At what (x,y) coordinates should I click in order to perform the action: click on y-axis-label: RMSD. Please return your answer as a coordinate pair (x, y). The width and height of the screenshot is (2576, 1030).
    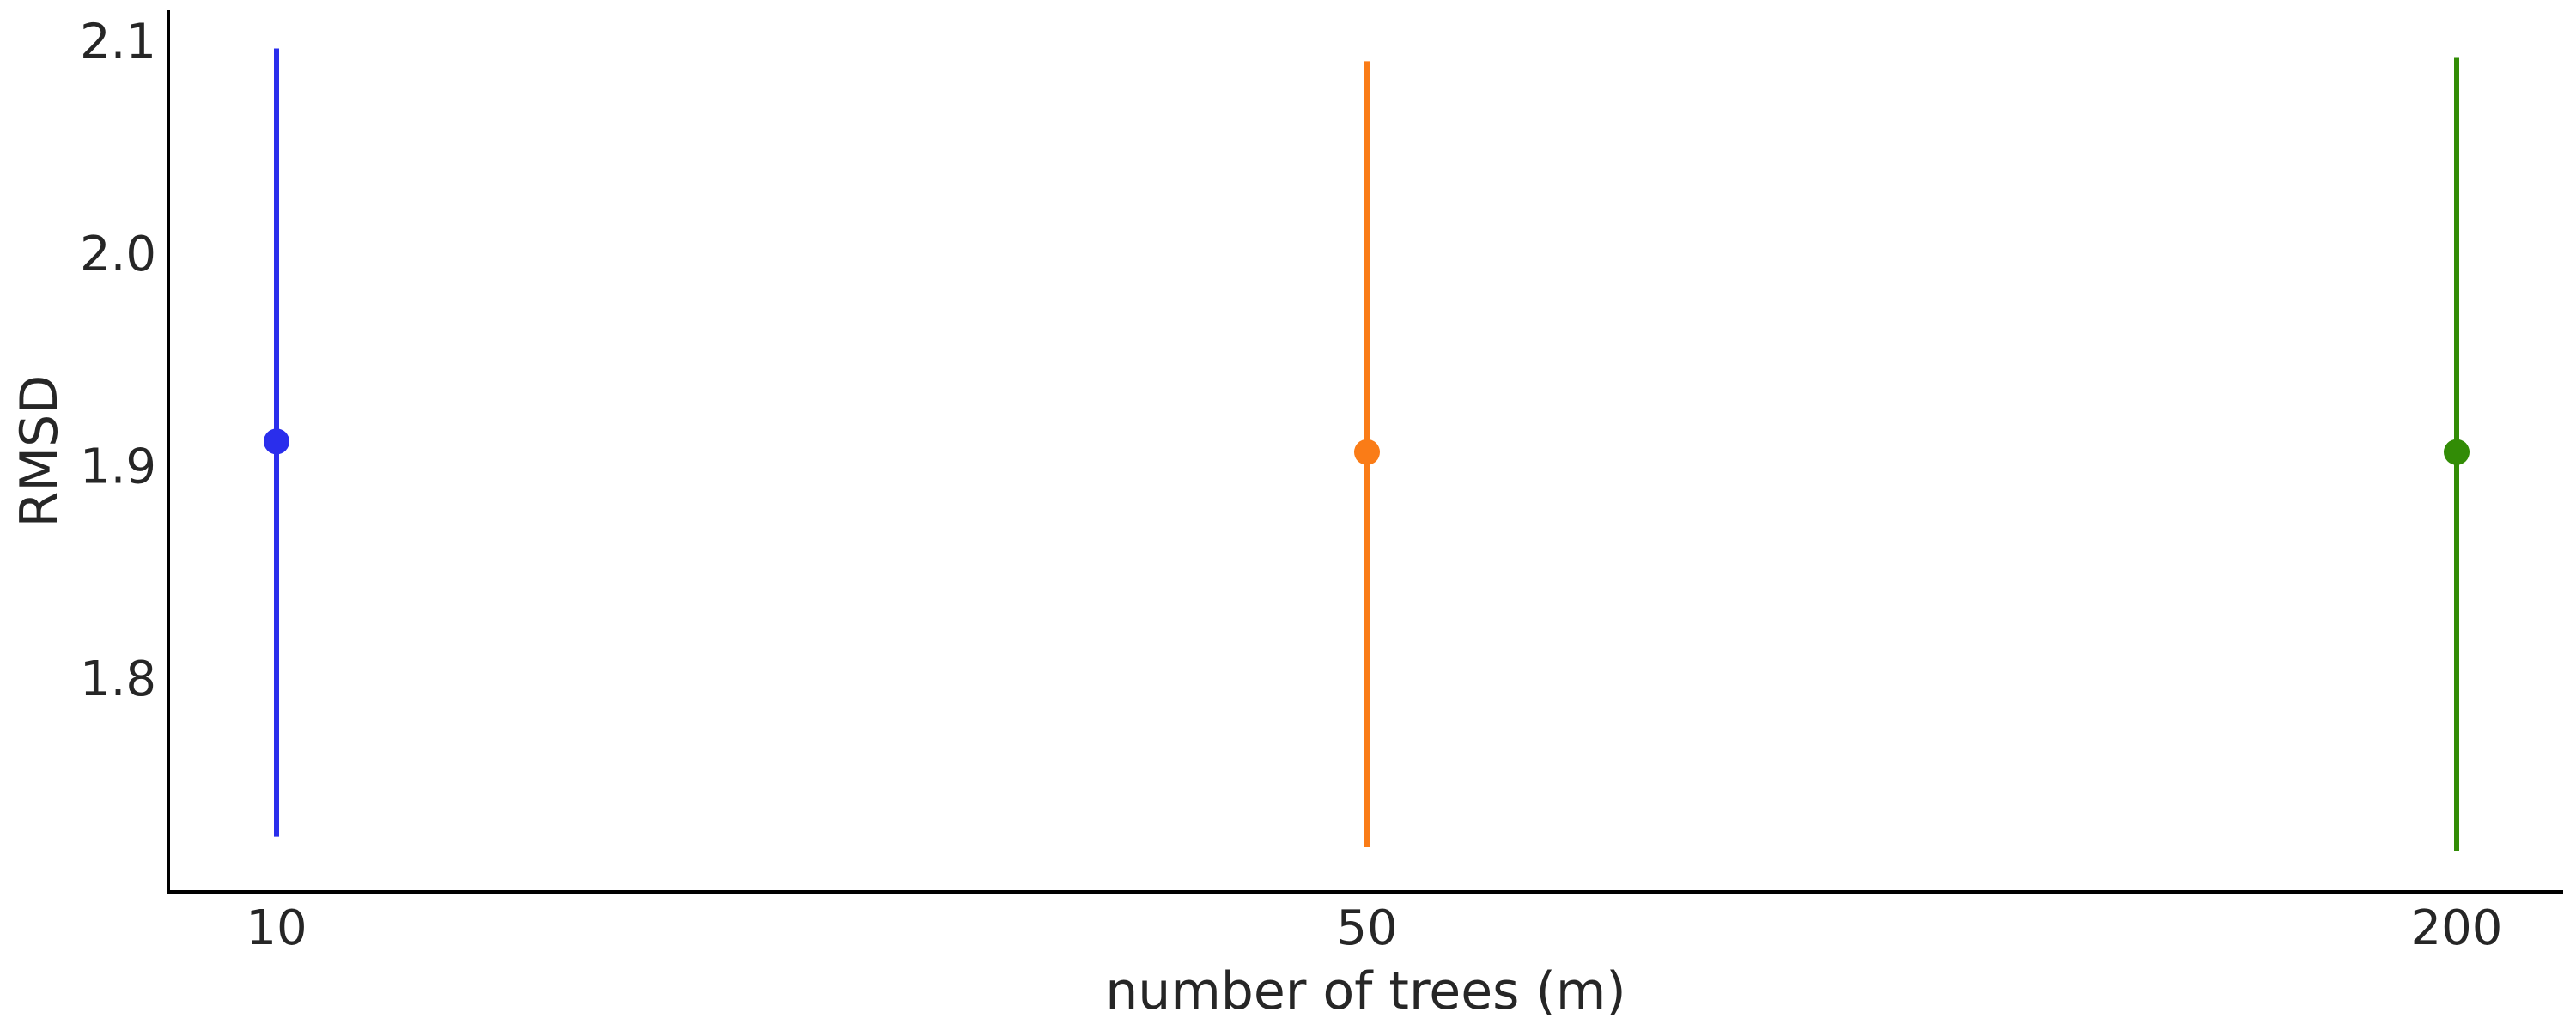
    Looking at the image, I should click on (40, 451).